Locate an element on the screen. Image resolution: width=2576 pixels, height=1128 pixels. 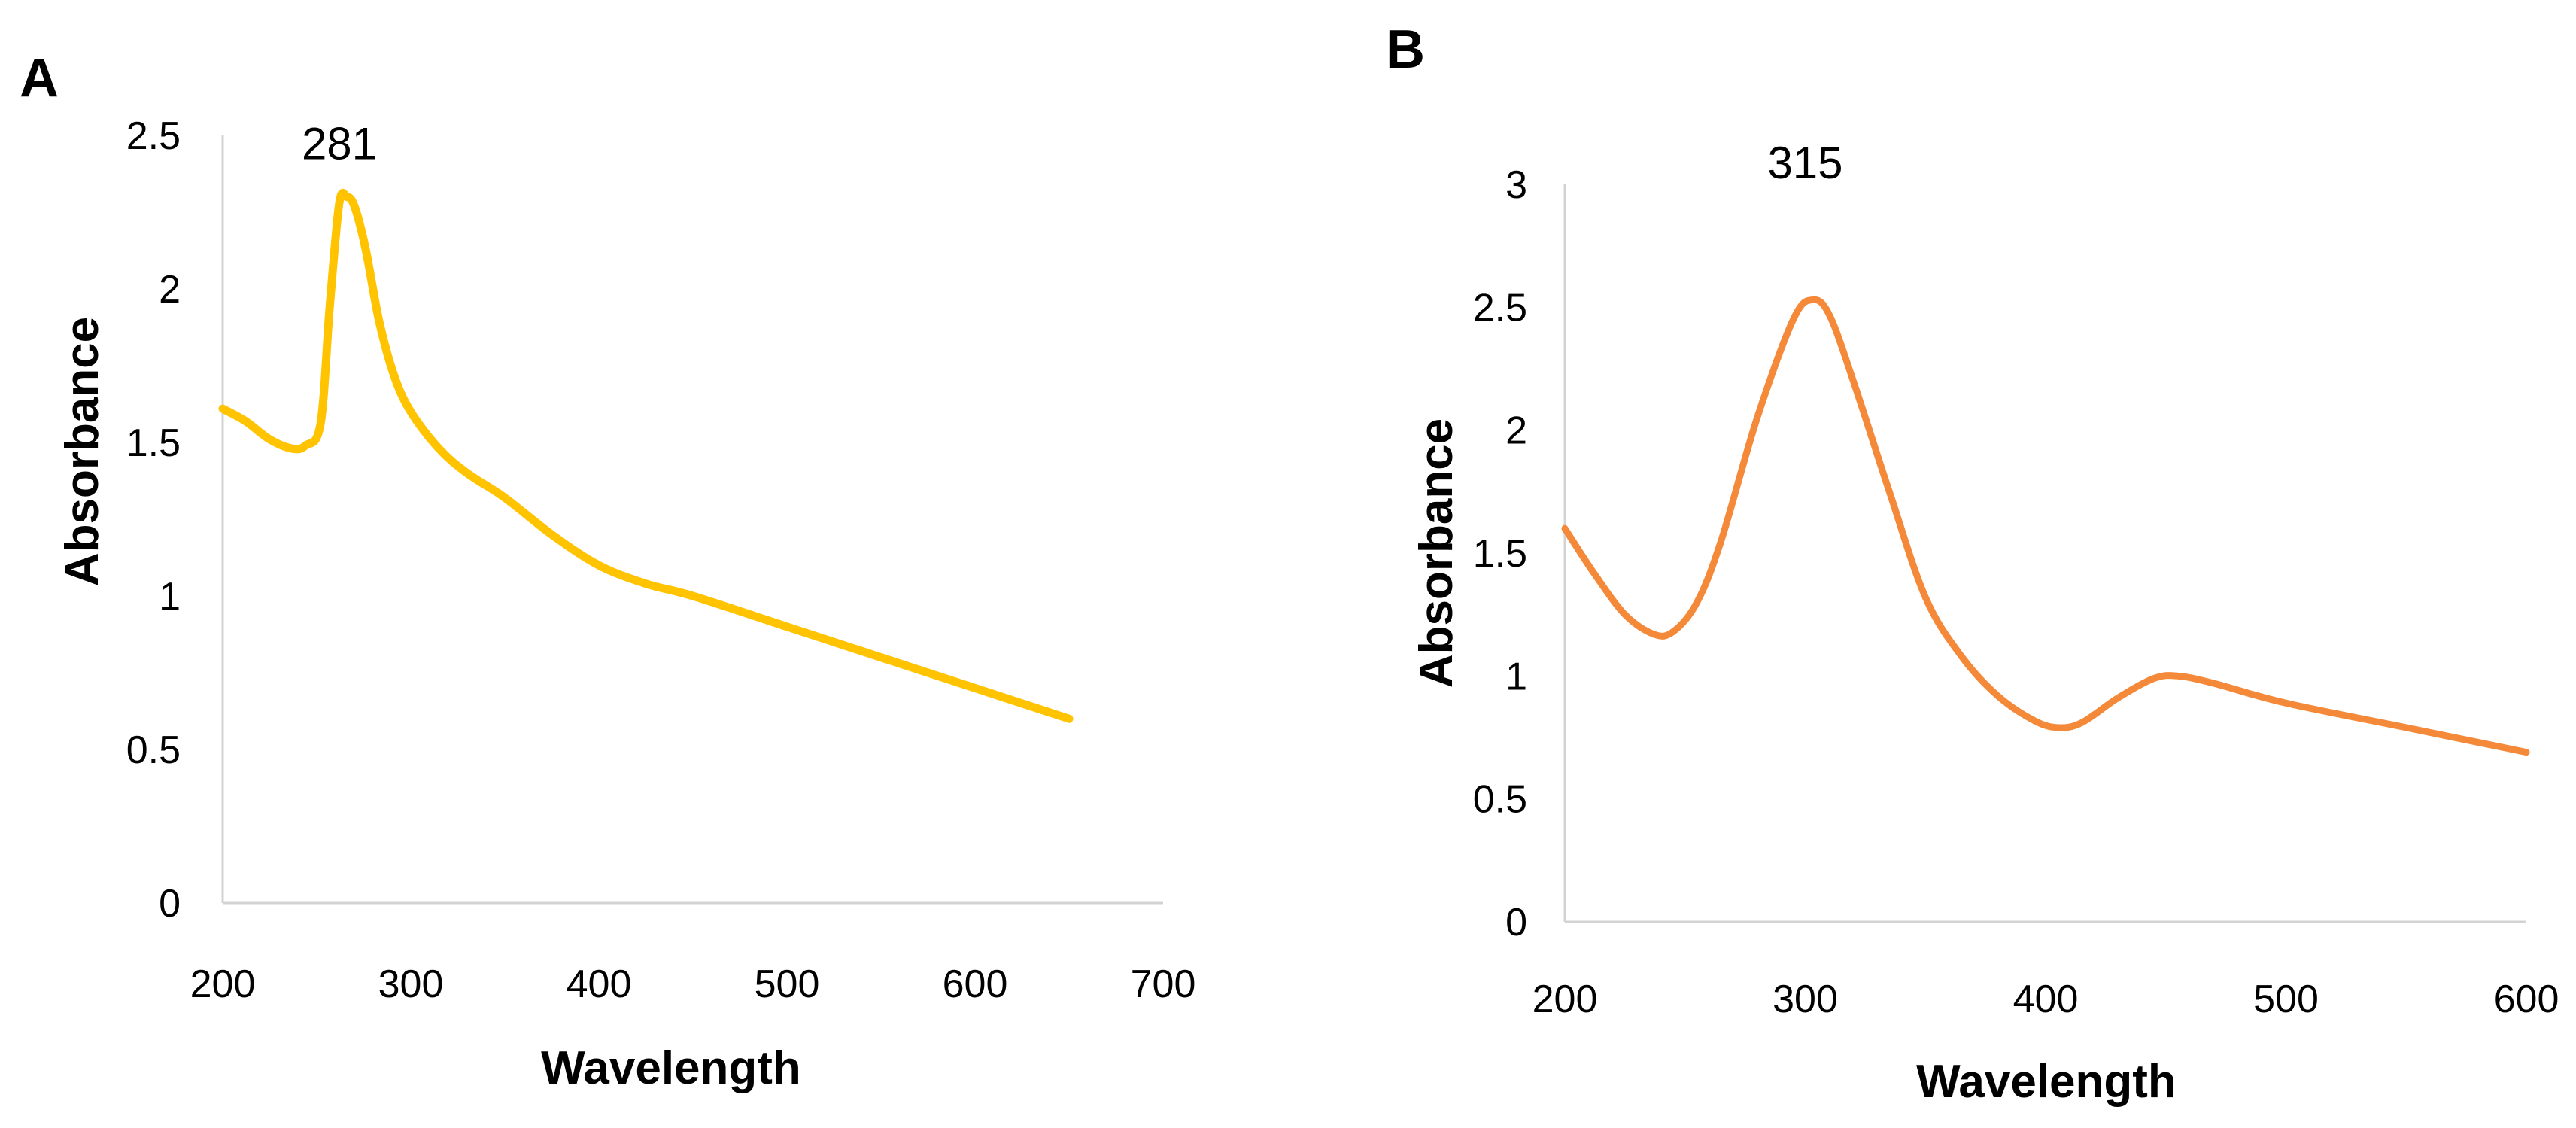
chart-a-x-tick-label: 200 is located at coordinates (223, 984).